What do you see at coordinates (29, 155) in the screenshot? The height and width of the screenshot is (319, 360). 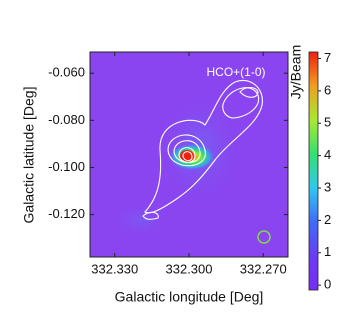 I see `y-axis-label: Galactic latitude [Deg]` at bounding box center [29, 155].